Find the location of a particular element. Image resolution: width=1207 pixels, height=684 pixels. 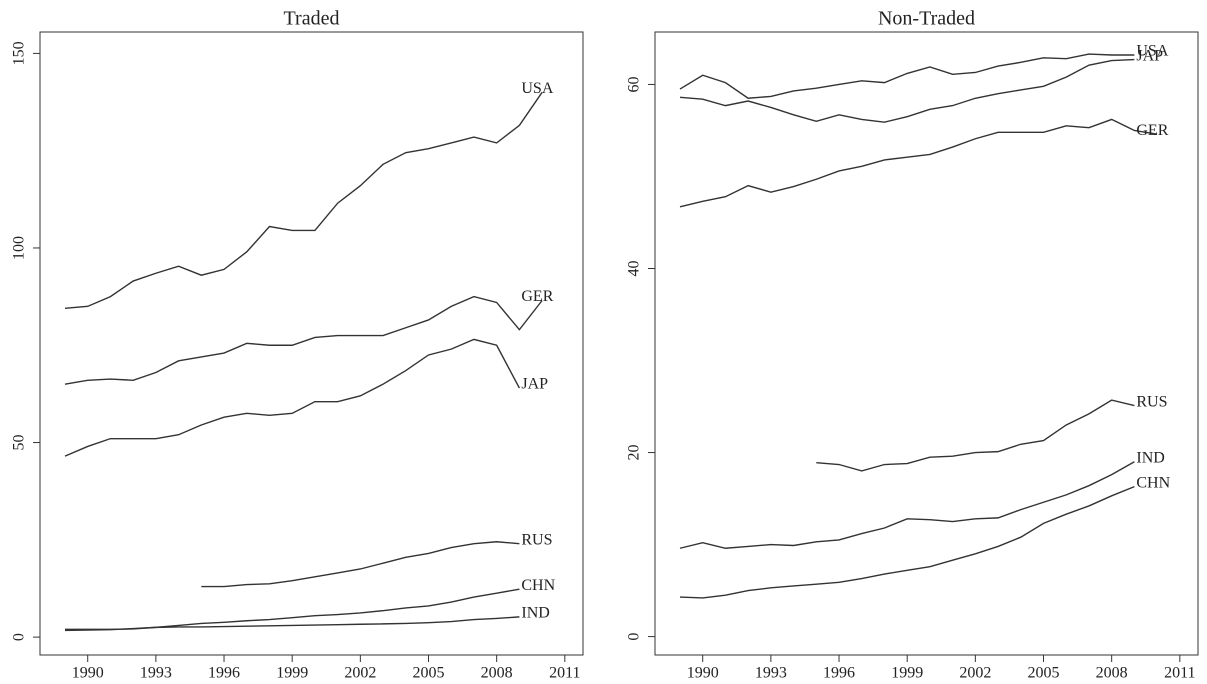

y-tick-label: 100 is located at coordinates (19, 248).